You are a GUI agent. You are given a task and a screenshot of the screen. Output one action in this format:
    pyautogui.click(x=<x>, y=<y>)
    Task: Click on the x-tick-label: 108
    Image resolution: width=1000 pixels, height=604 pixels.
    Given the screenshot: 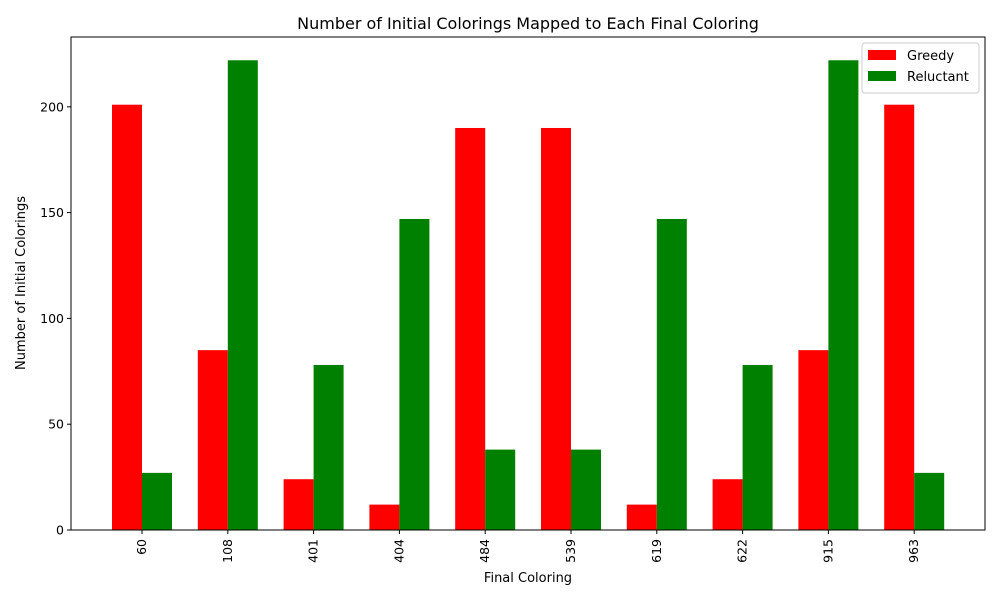 What is the action you would take?
    pyautogui.click(x=227, y=551)
    